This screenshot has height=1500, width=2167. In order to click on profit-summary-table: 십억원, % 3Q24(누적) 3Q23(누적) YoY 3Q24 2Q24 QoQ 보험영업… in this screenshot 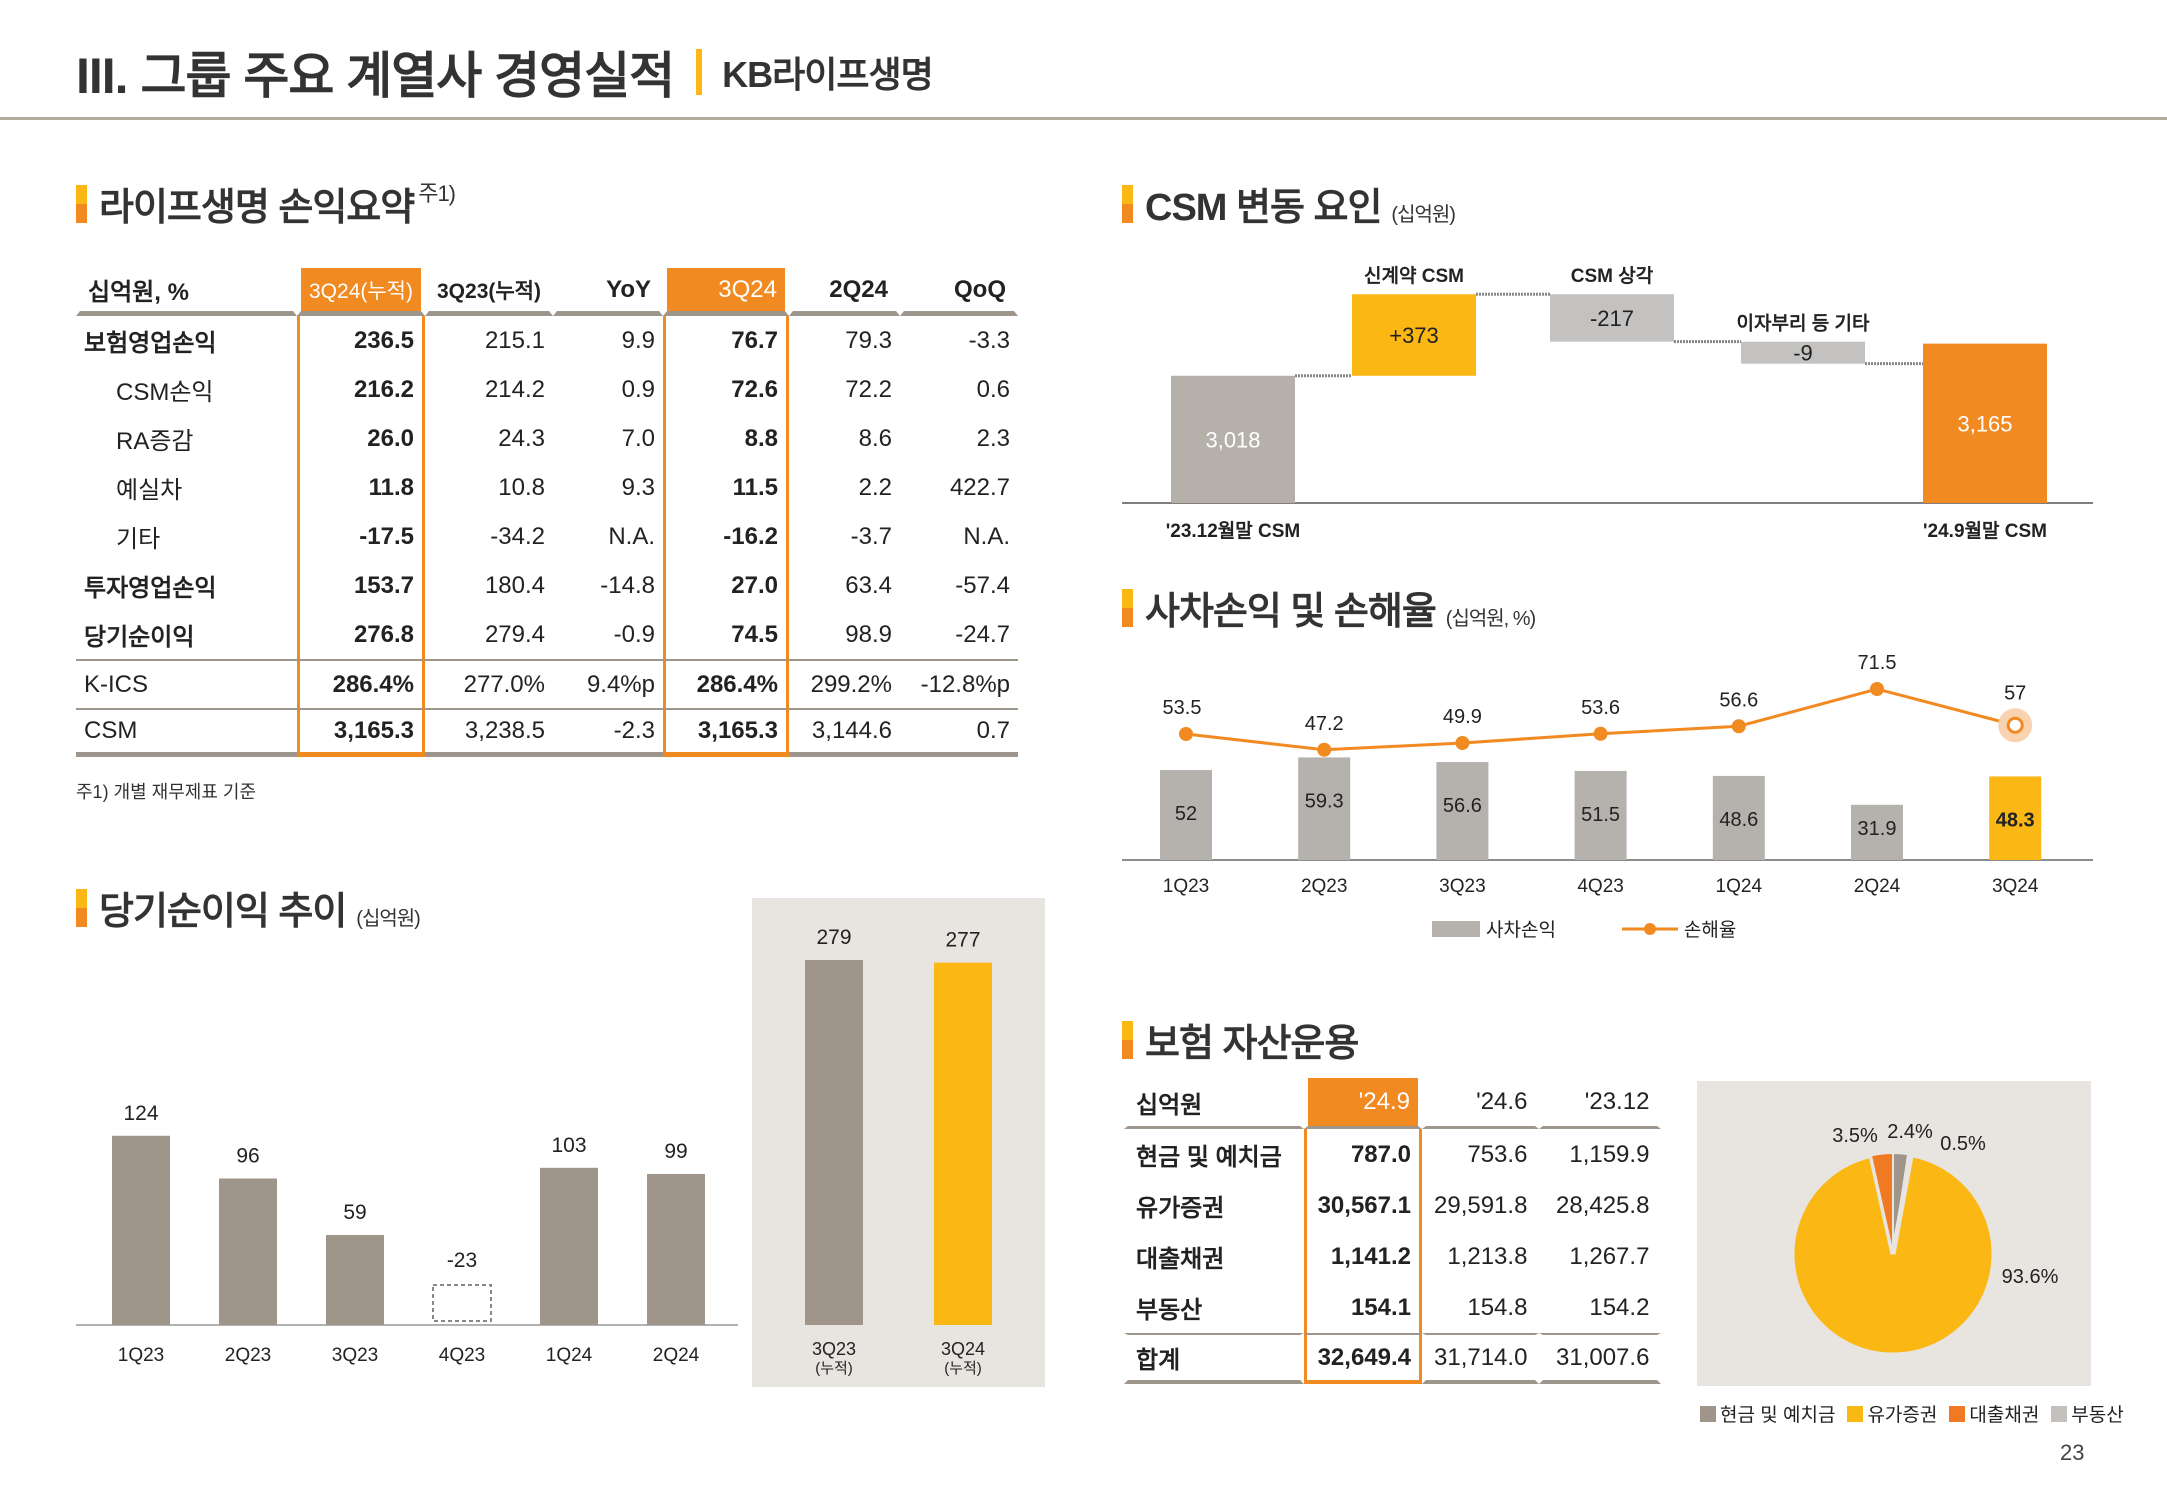, I will do `click(547, 512)`.